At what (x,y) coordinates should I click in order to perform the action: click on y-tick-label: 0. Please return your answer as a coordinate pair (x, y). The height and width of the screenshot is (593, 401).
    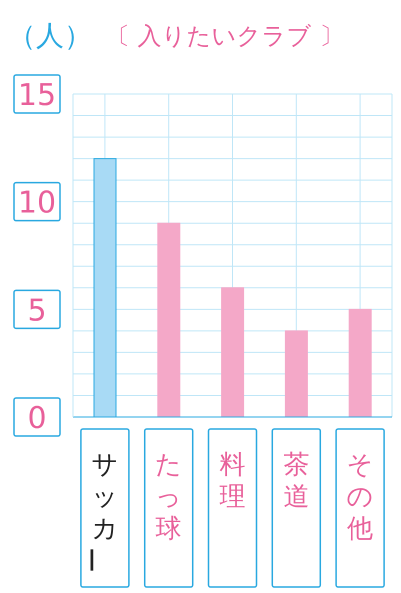
    Looking at the image, I should click on (37, 418).